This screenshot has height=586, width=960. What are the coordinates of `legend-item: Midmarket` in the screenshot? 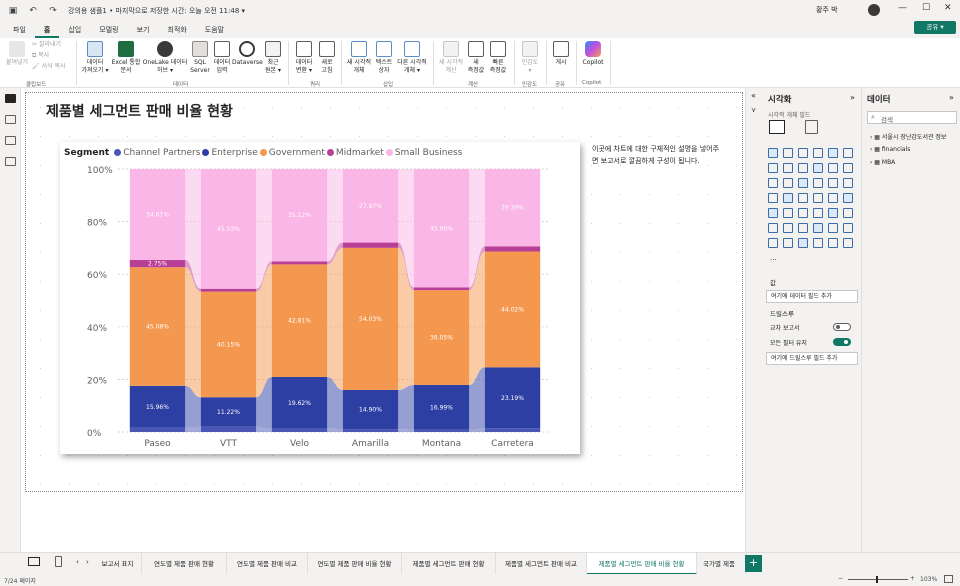 It's located at (354, 153).